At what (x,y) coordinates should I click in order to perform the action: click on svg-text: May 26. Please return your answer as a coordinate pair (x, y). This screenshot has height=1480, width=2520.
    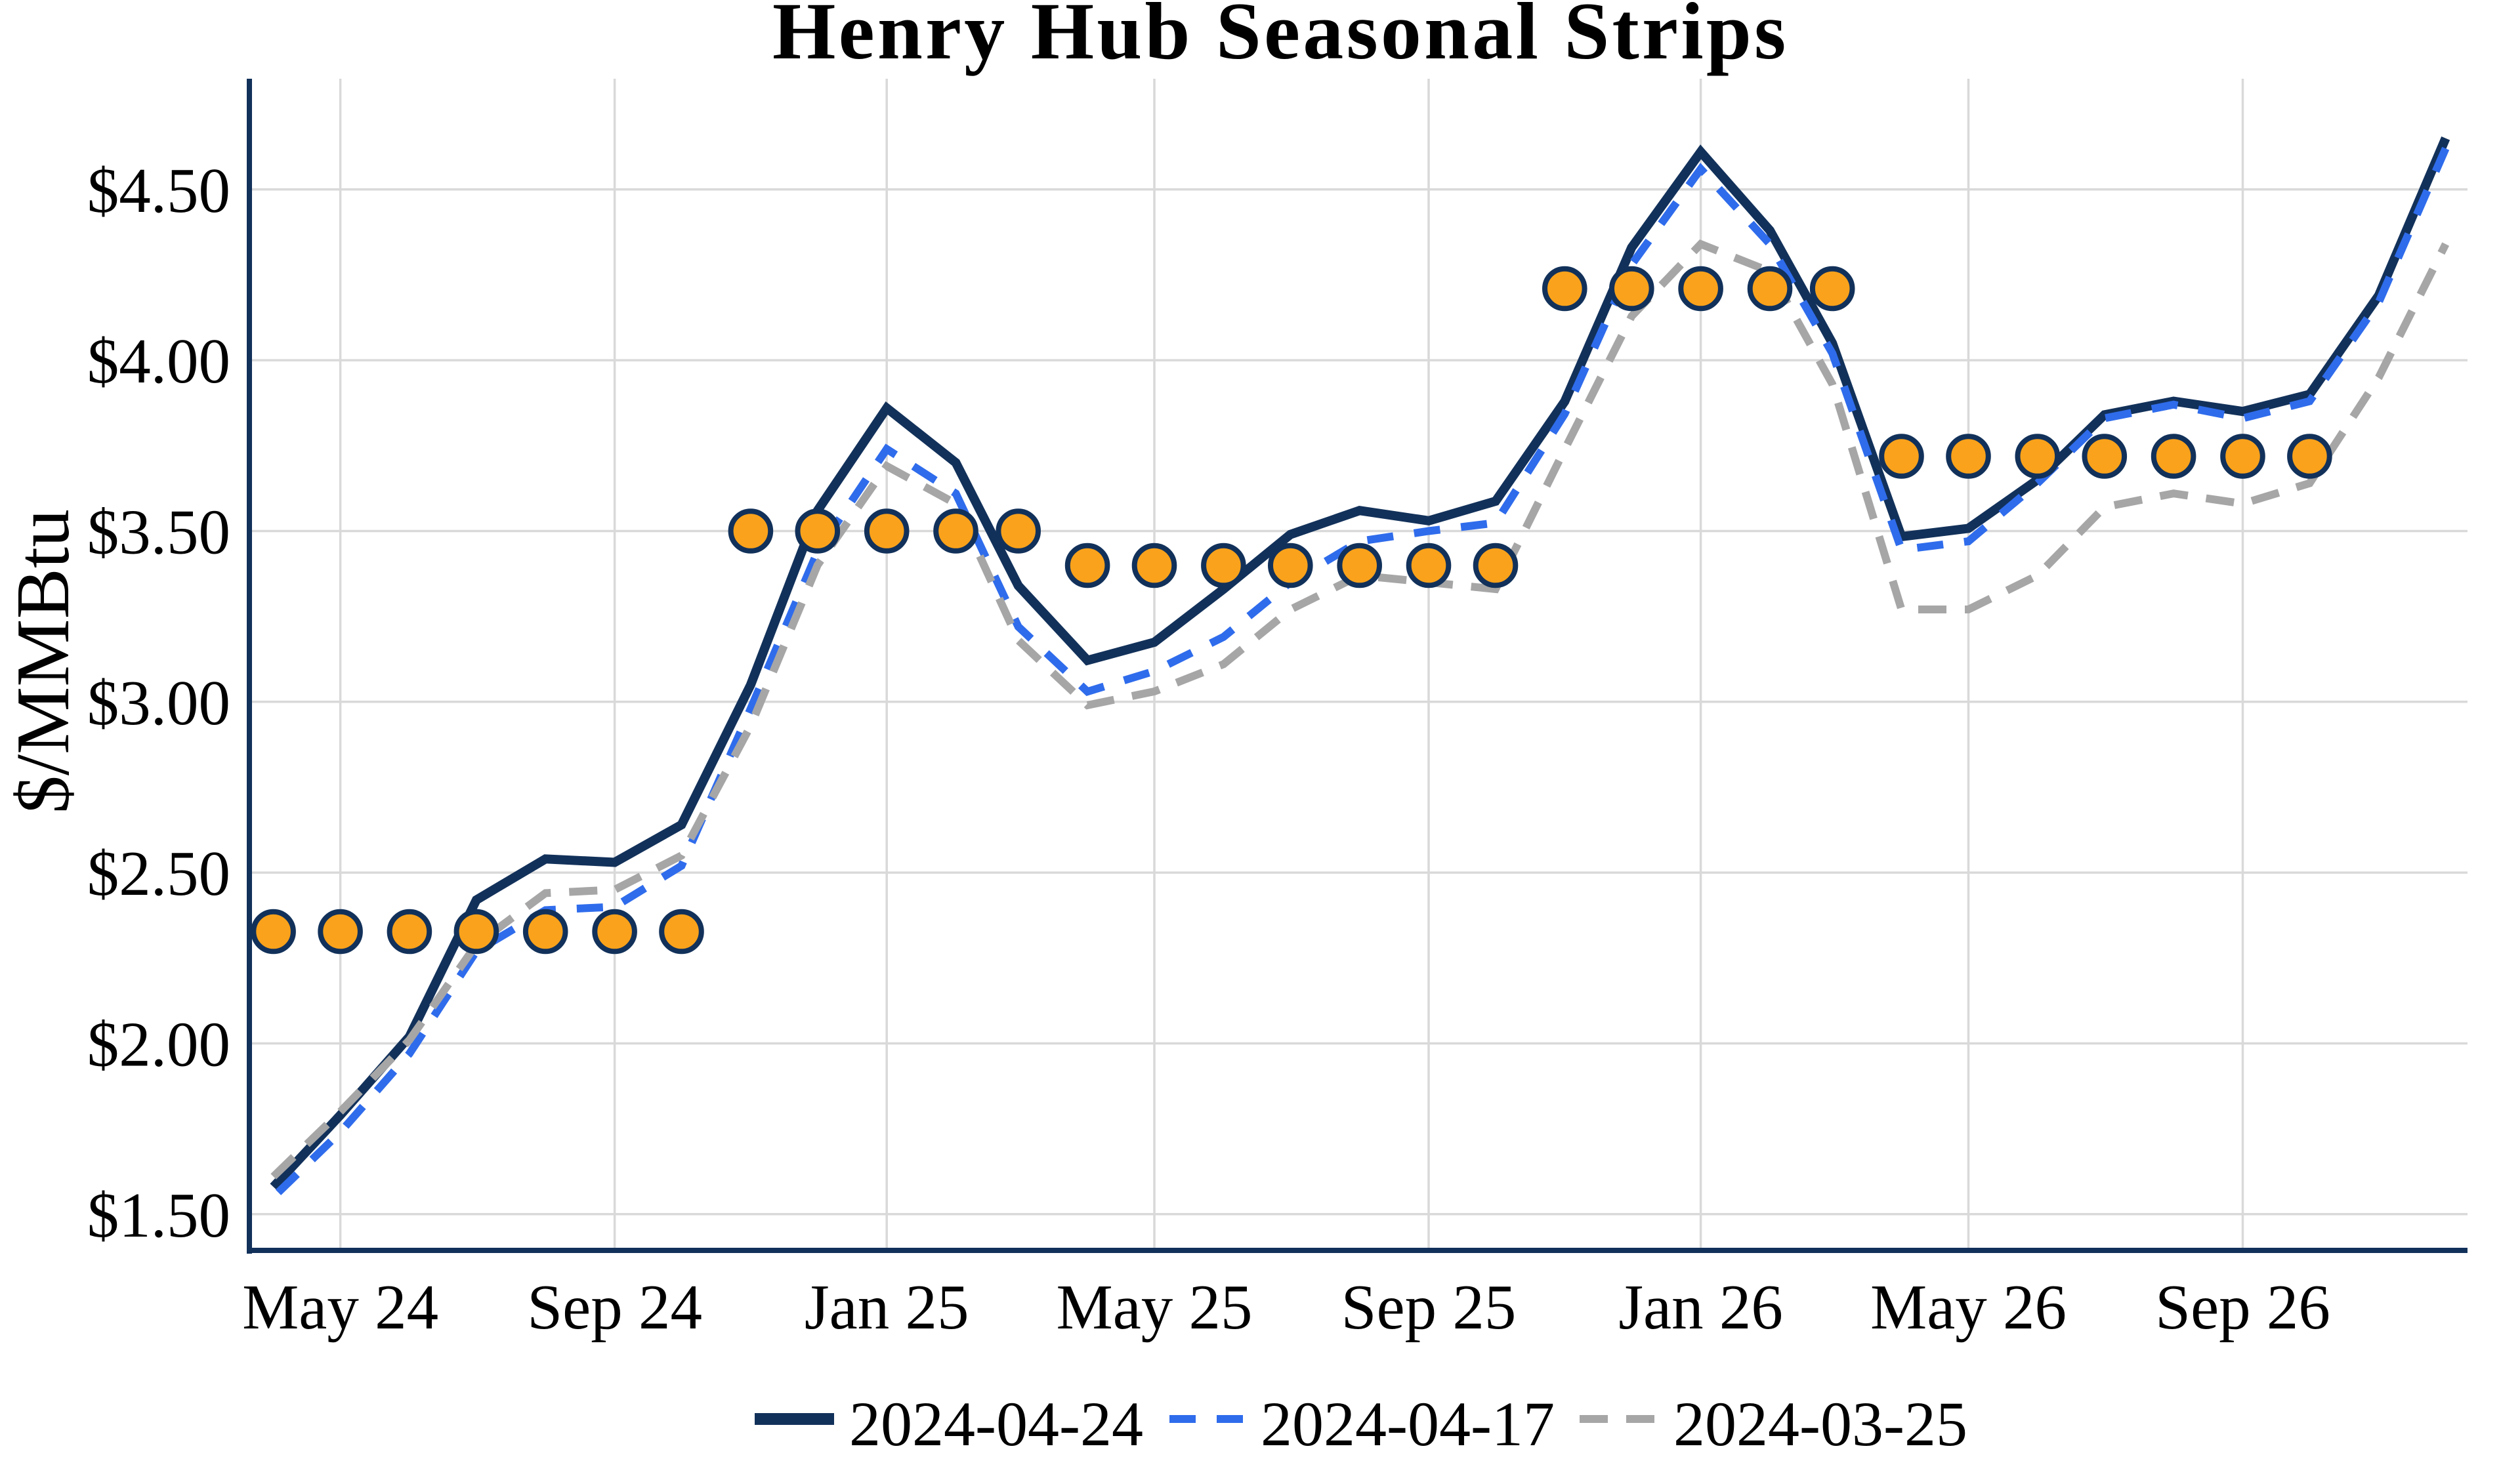
    Looking at the image, I should click on (1968, 1307).